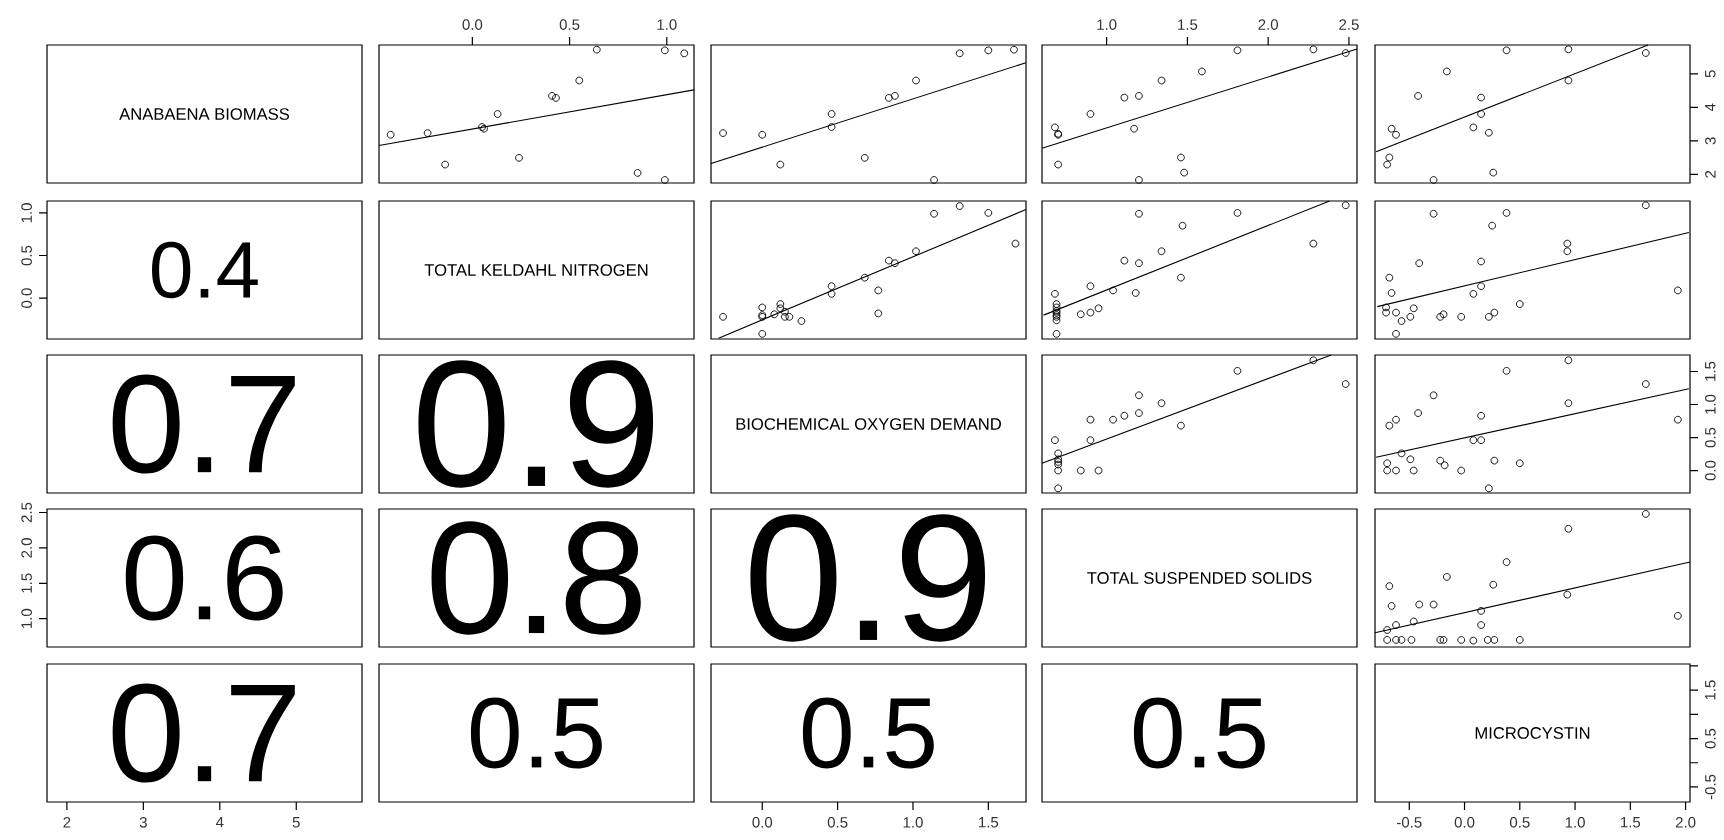 This screenshot has width=1724, height=840. What do you see at coordinates (536, 424) in the screenshot?
I see `data-label: 0.9` at bounding box center [536, 424].